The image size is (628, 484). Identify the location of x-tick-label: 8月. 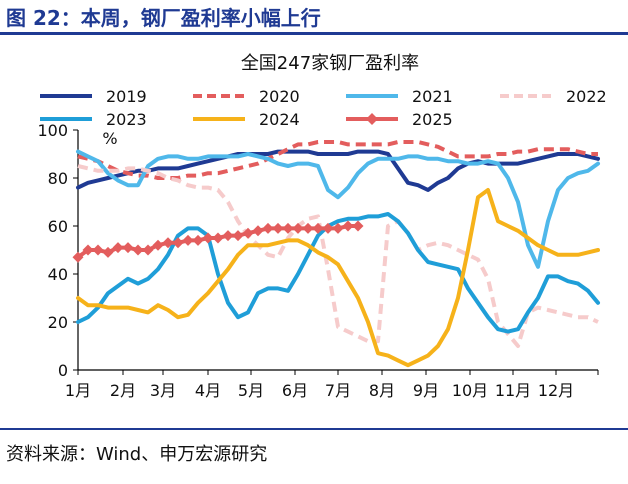
(382, 390).